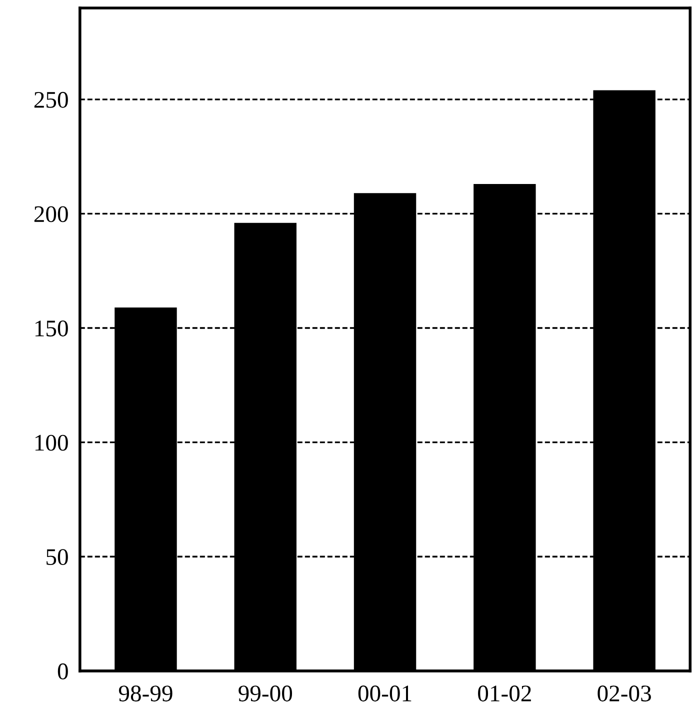 The height and width of the screenshot is (723, 695). I want to click on y-tick-label: 150, so click(51, 328).